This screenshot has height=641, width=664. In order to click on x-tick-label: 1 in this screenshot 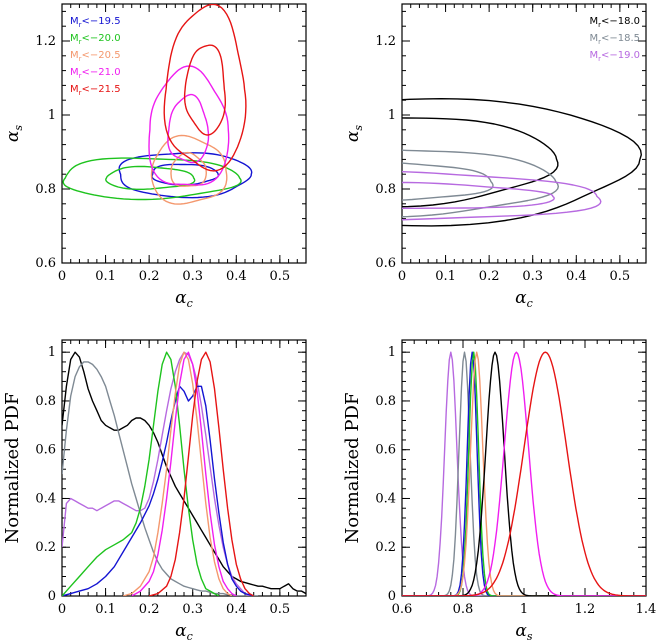, I will do `click(524, 609)`.